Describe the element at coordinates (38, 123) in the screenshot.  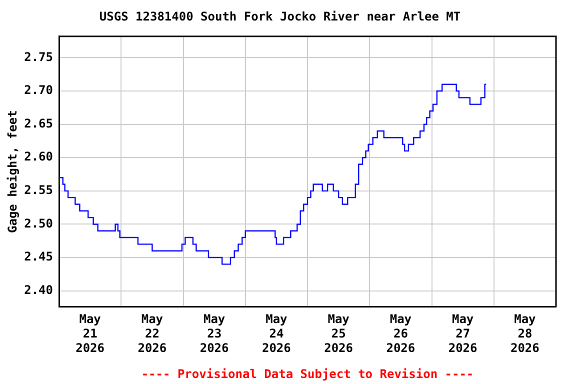
I see `y-tick-label: 2.65` at that location.